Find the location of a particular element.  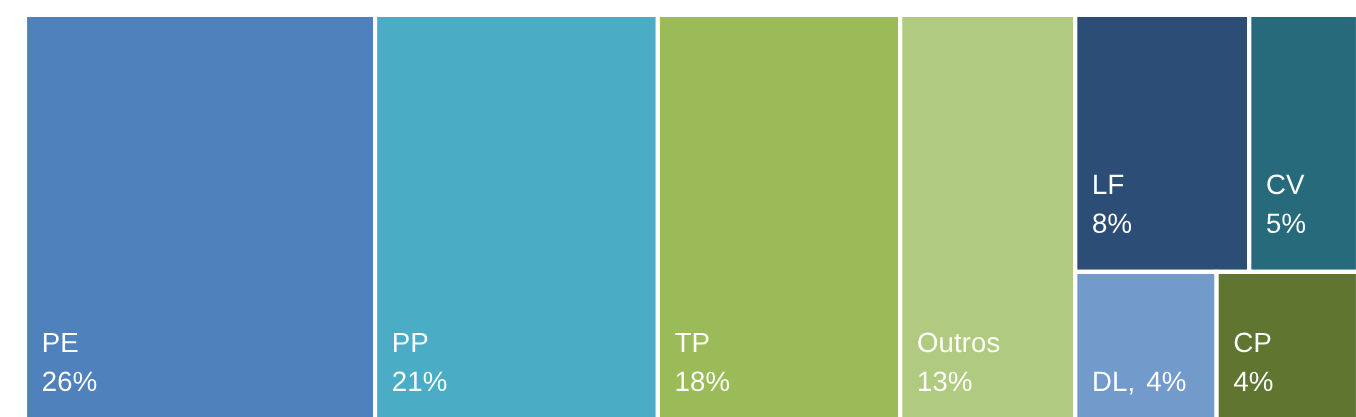

category-label: DL is located at coordinates (1110, 381).